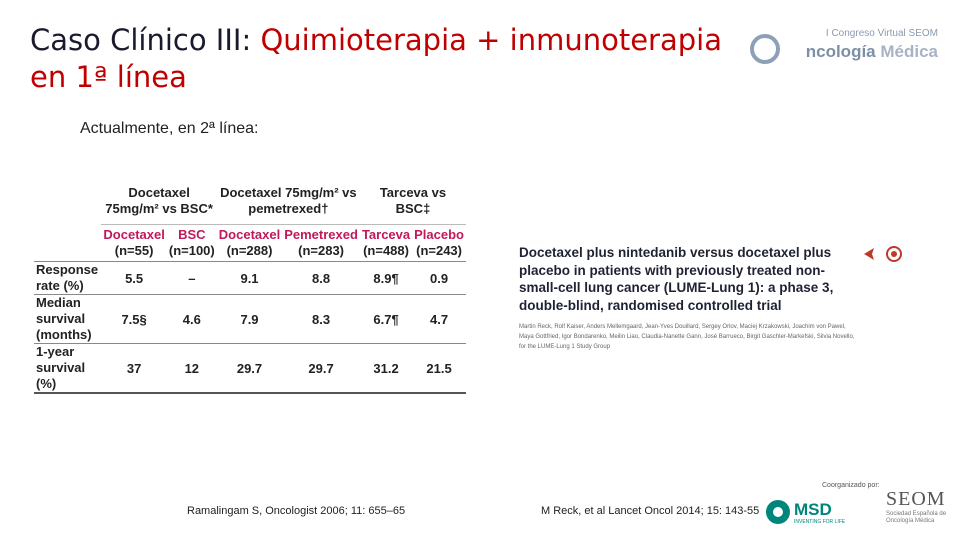  What do you see at coordinates (916, 499) in the screenshot?
I see `seom-text: SEOM` at bounding box center [916, 499].